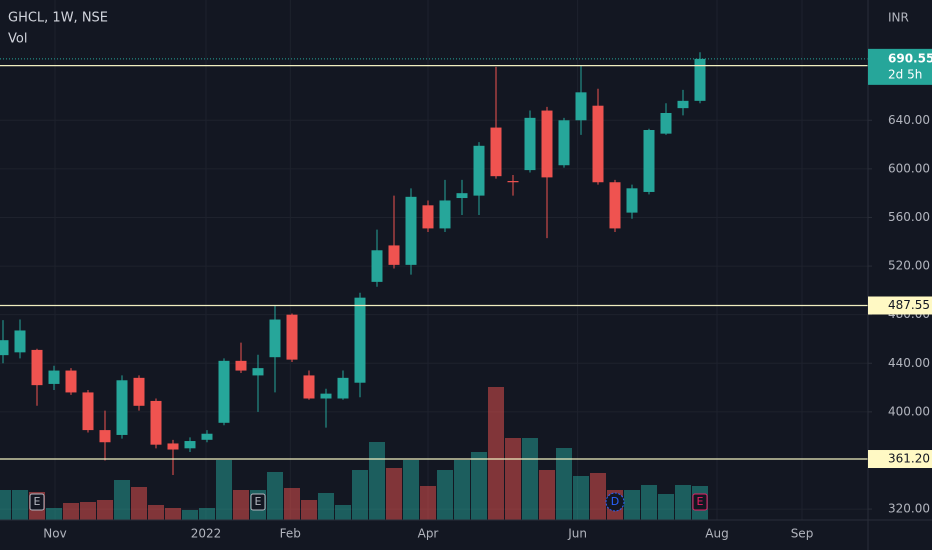  What do you see at coordinates (909, 120) in the screenshot?
I see `y-tick-label: 640.00` at bounding box center [909, 120].